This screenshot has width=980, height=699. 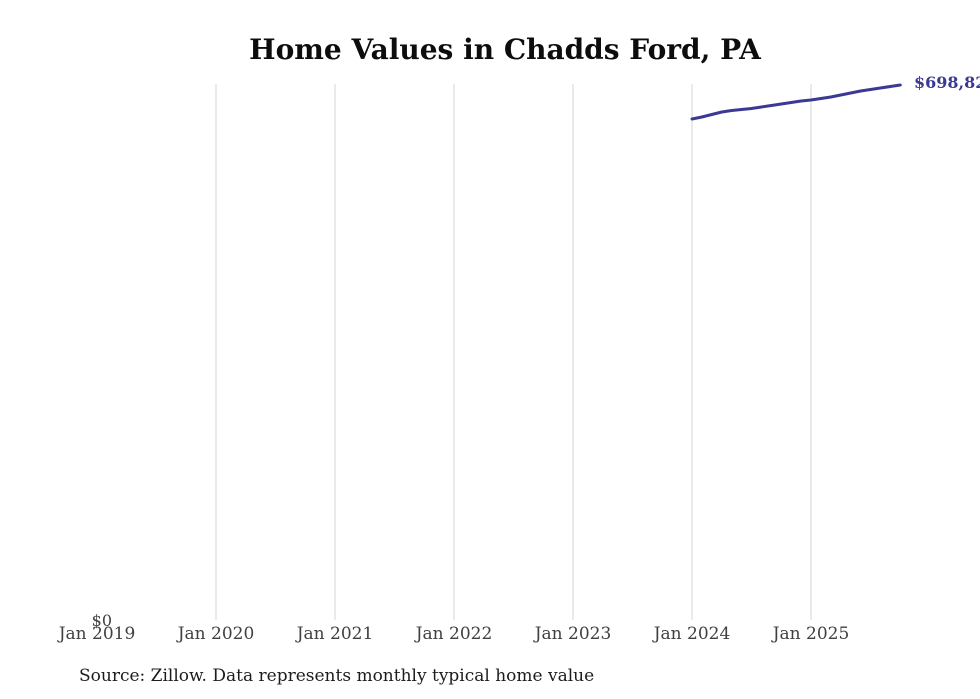 I want to click on home-value-line, so click(x=796, y=102).